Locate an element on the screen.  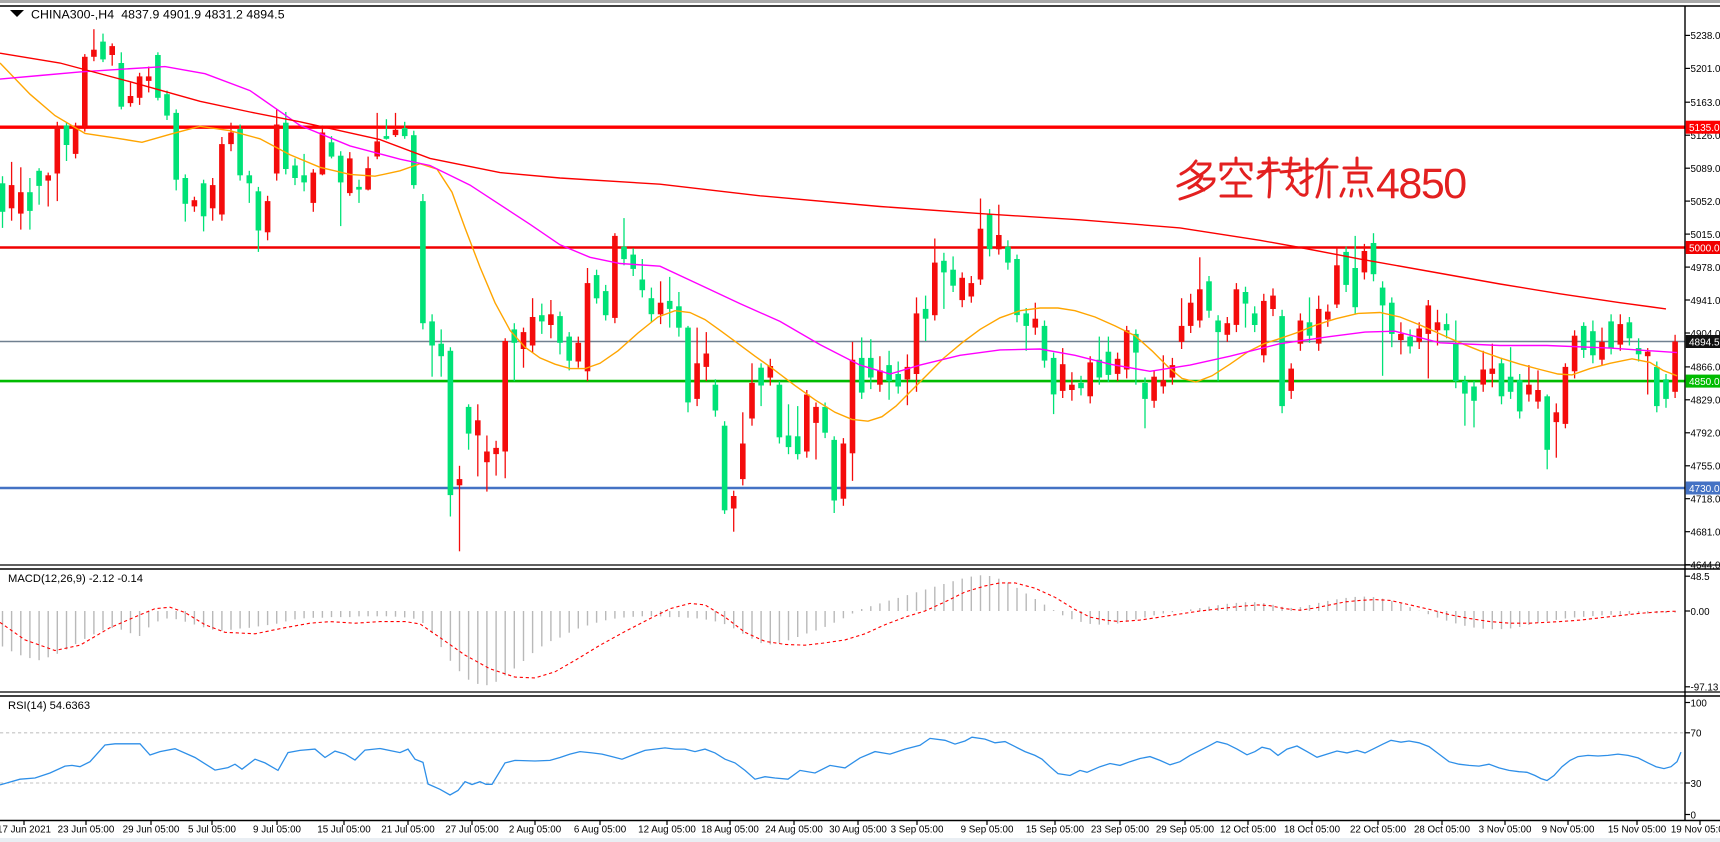
svg-text: 15 Jul 05:00 is located at coordinates (344, 830).